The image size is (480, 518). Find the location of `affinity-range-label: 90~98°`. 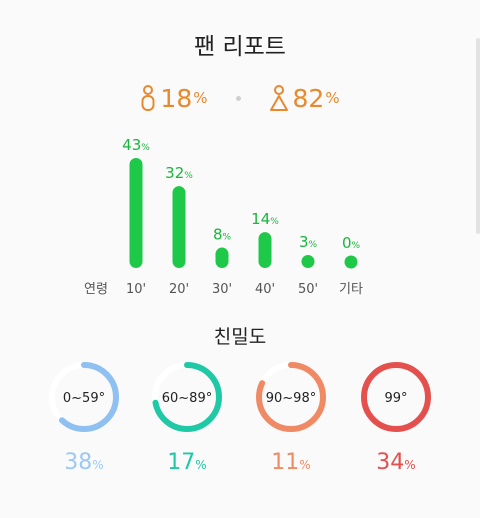

affinity-range-label: 90~98° is located at coordinates (291, 398).